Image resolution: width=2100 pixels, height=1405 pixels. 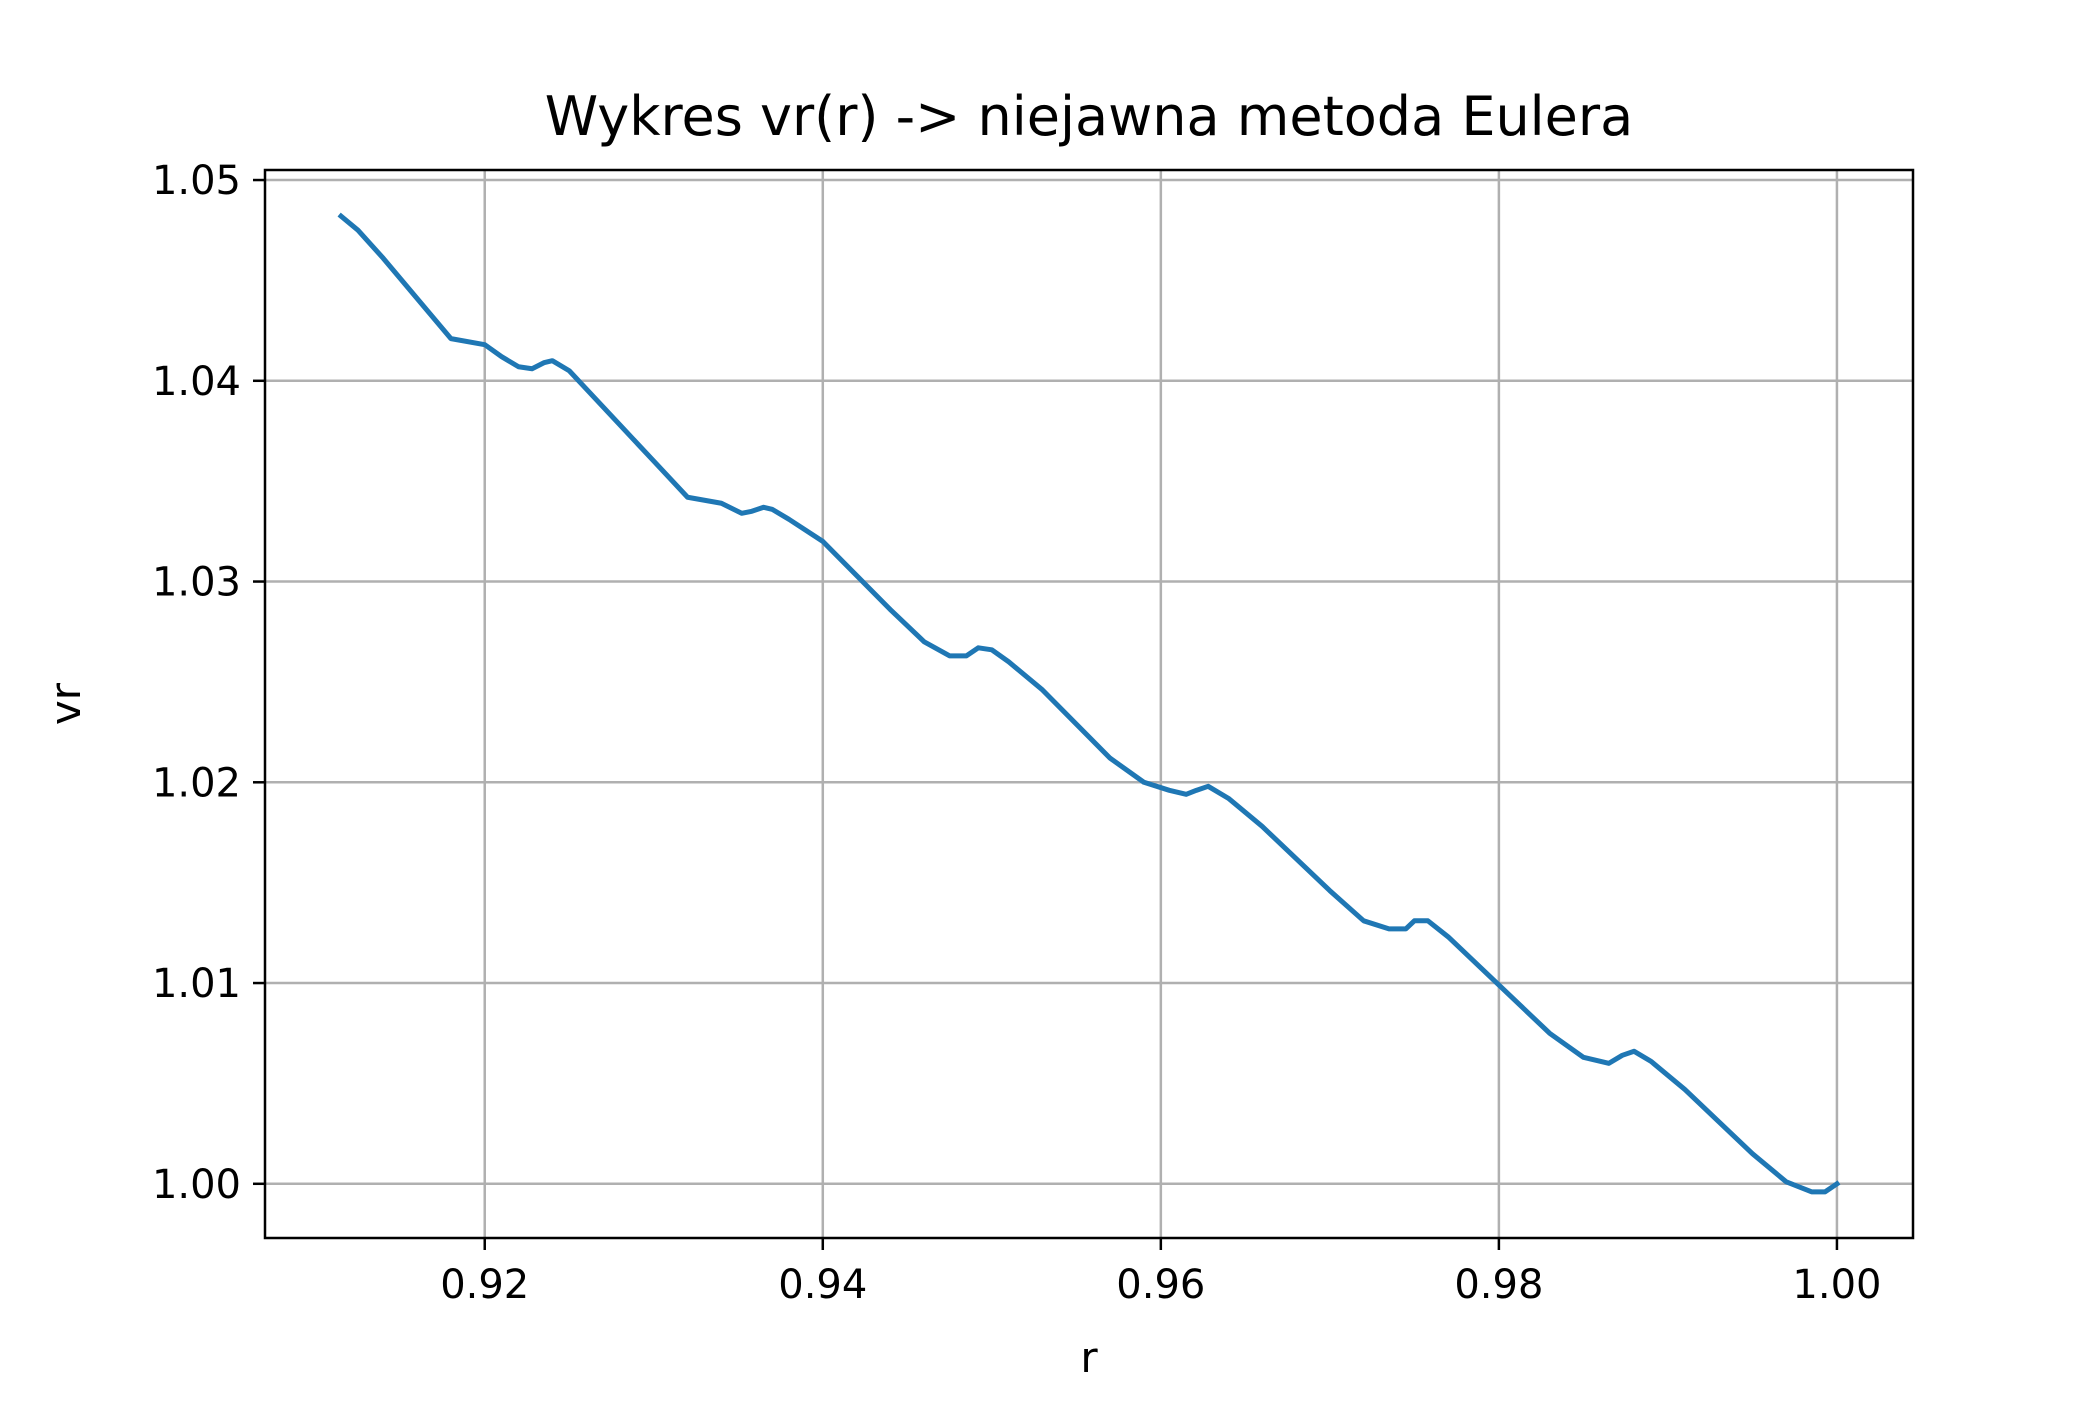 I want to click on x-tick-labels: 0.92 0.94 0.96 0.98 1.00, so click(x=1160, y=1285).